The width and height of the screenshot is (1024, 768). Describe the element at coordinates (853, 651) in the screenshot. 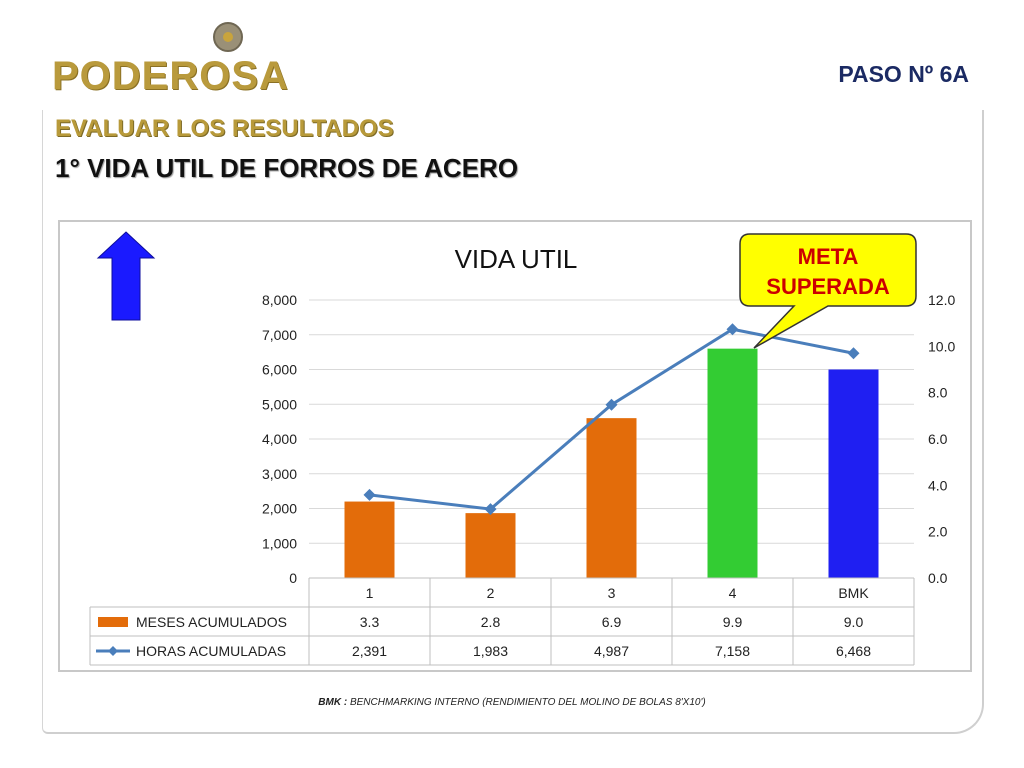

I see `table-cell-horas: 6,468` at that location.